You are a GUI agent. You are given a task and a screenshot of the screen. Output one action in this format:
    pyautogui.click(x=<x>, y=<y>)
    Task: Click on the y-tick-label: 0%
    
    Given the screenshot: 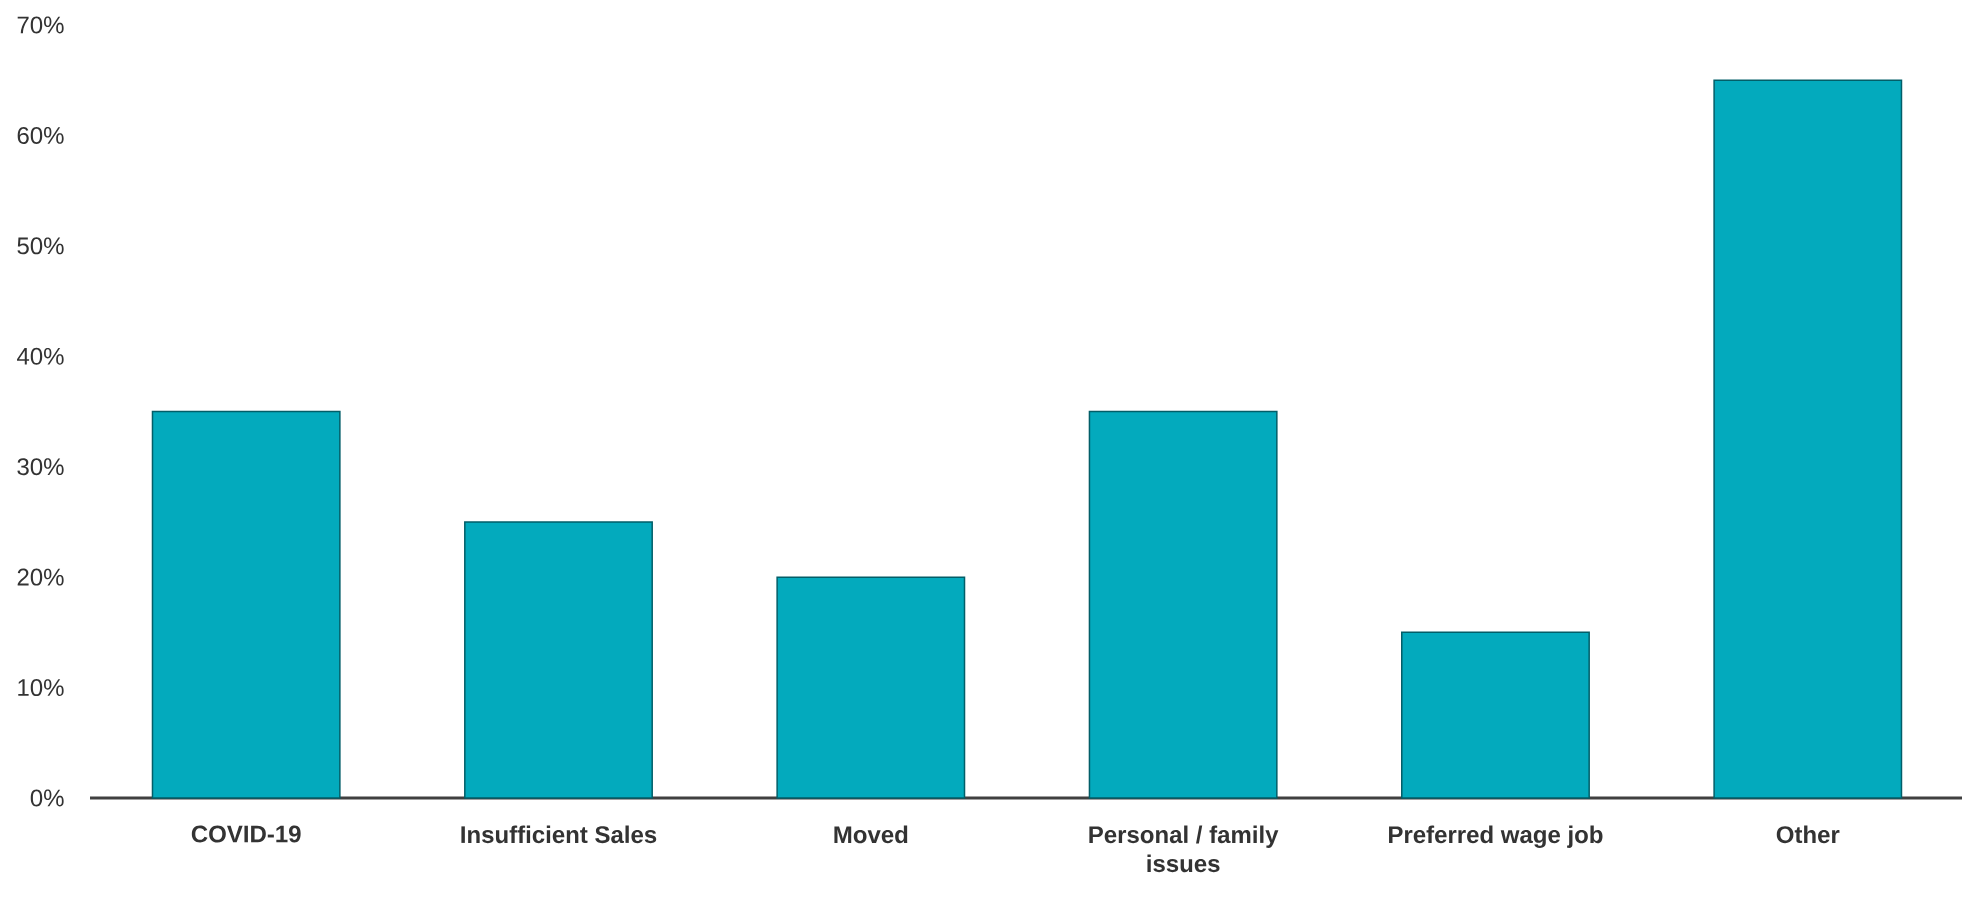 What is the action you would take?
    pyautogui.click(x=47, y=798)
    